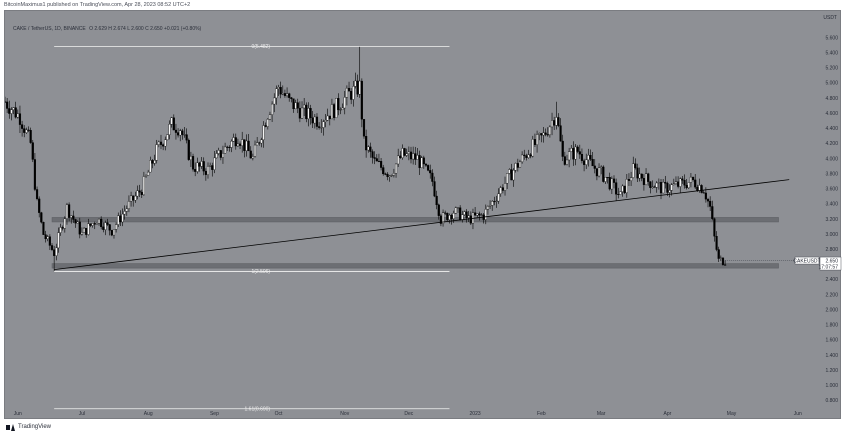 This screenshot has height=434, width=850. Describe the element at coordinates (831, 250) in the screenshot. I see `y-tick-label: 2.800` at that location.